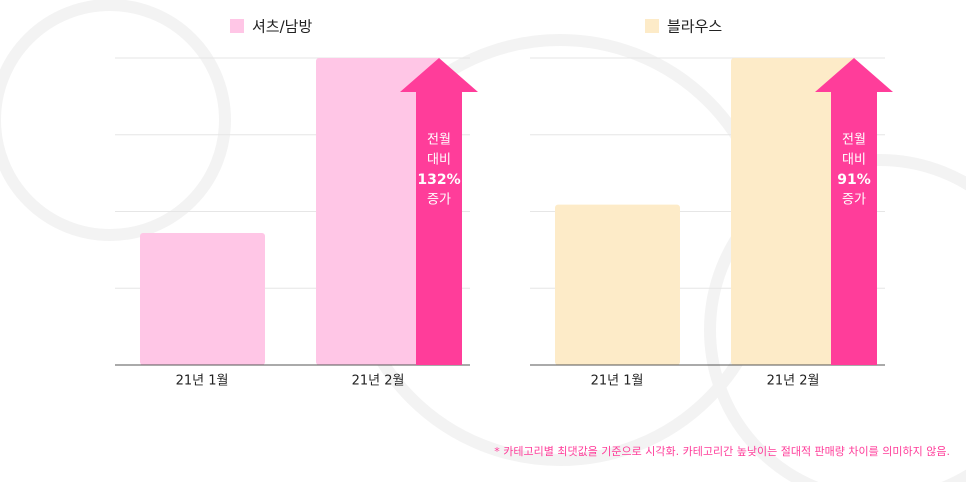 The height and width of the screenshot is (482, 966). Describe the element at coordinates (438, 180) in the screenshot. I see `arrow-label: 132%` at that location.